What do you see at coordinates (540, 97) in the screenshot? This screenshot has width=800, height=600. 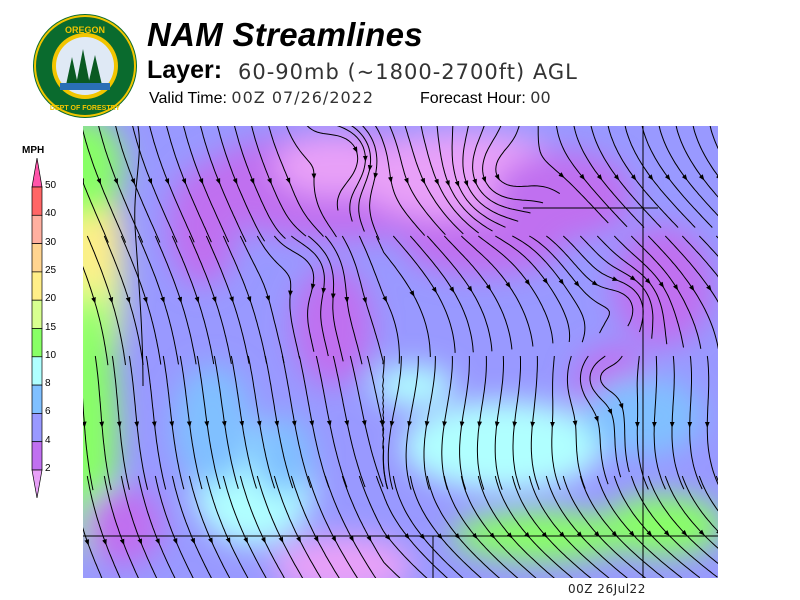 I see `forecast-hour-value: 00` at bounding box center [540, 97].